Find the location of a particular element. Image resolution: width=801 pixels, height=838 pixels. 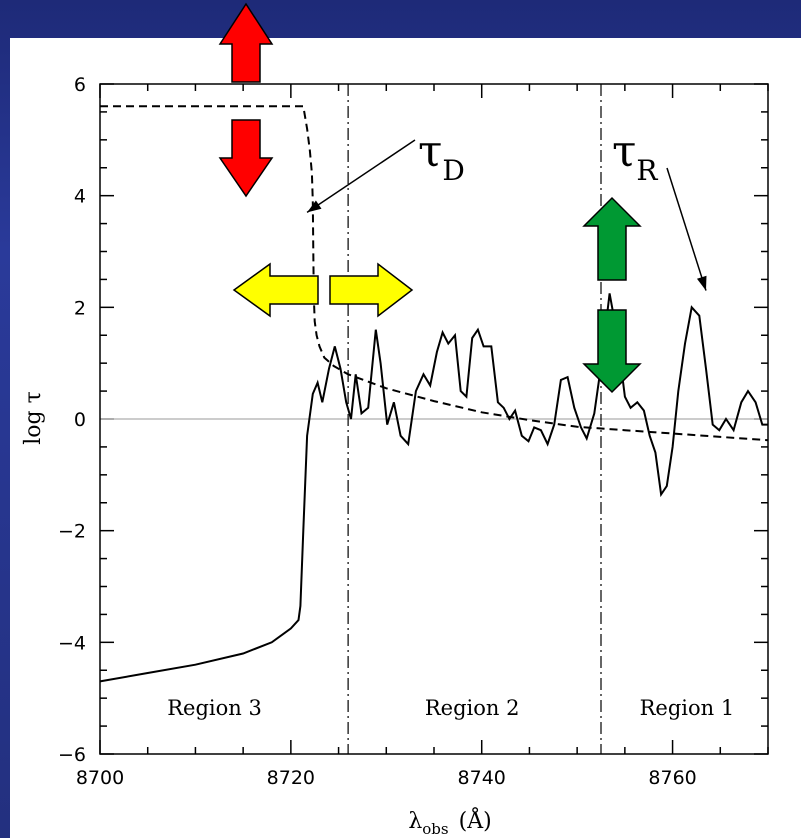

x-tick-label: 8760 is located at coordinates (672, 778).